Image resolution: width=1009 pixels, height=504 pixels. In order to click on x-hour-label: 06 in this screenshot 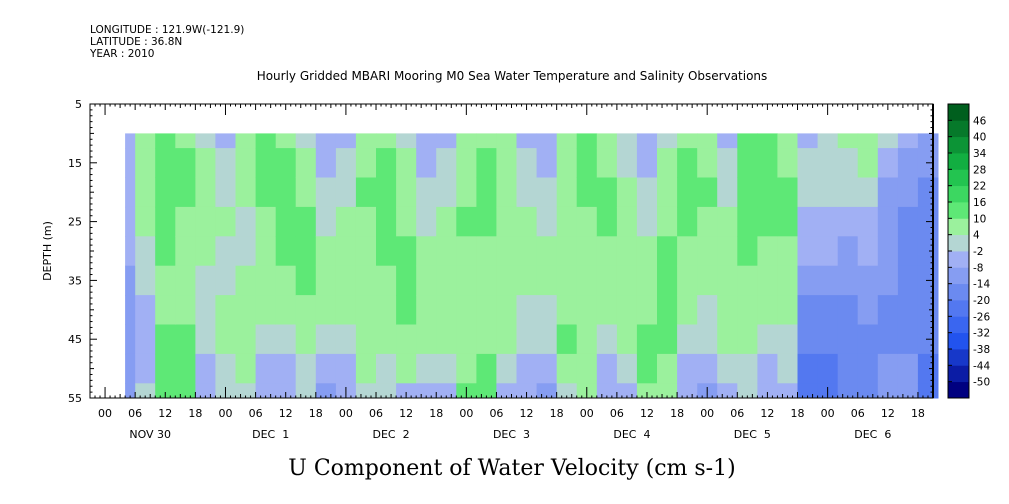, I will do `click(135, 413)`.